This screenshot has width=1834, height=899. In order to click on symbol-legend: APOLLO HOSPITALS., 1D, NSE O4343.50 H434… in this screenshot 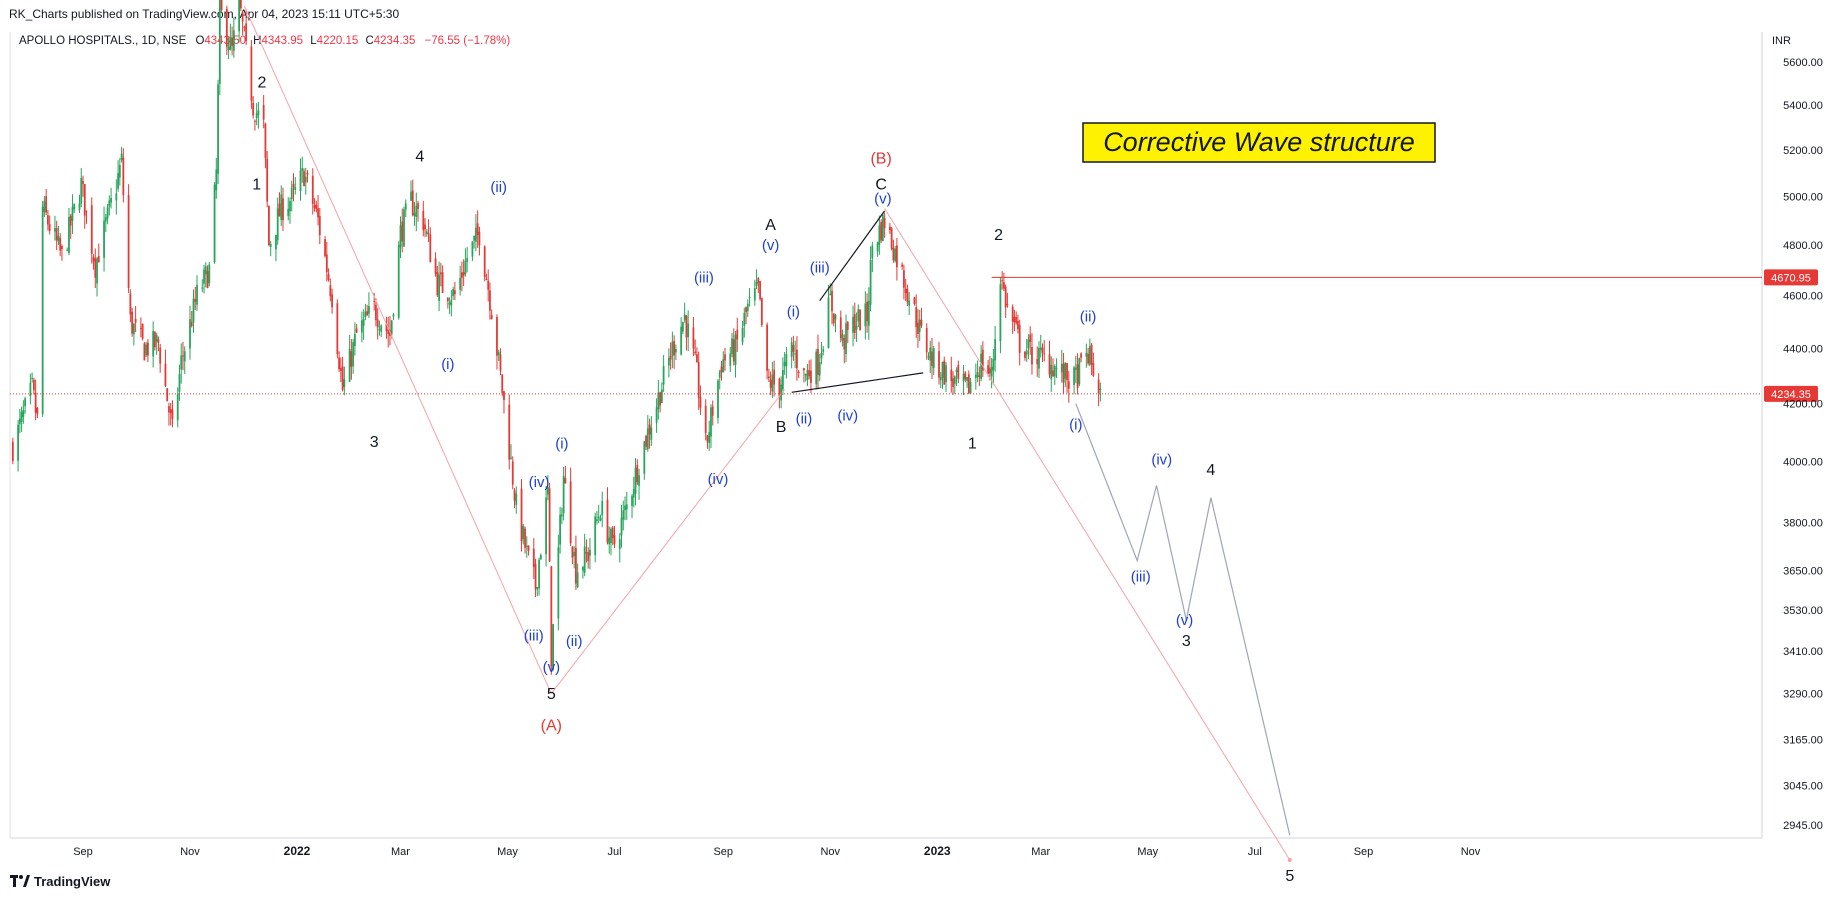, I will do `click(264, 41)`.